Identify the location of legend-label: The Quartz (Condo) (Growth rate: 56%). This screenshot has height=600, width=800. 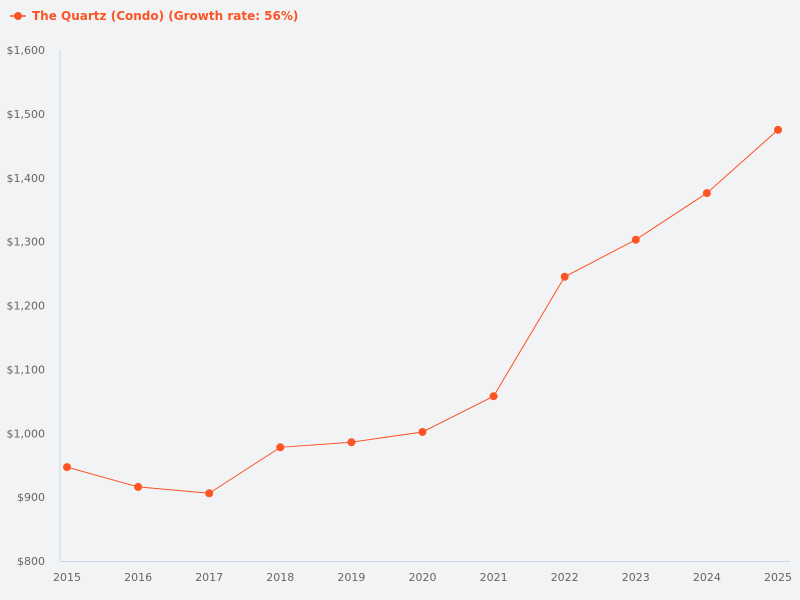
(165, 16).